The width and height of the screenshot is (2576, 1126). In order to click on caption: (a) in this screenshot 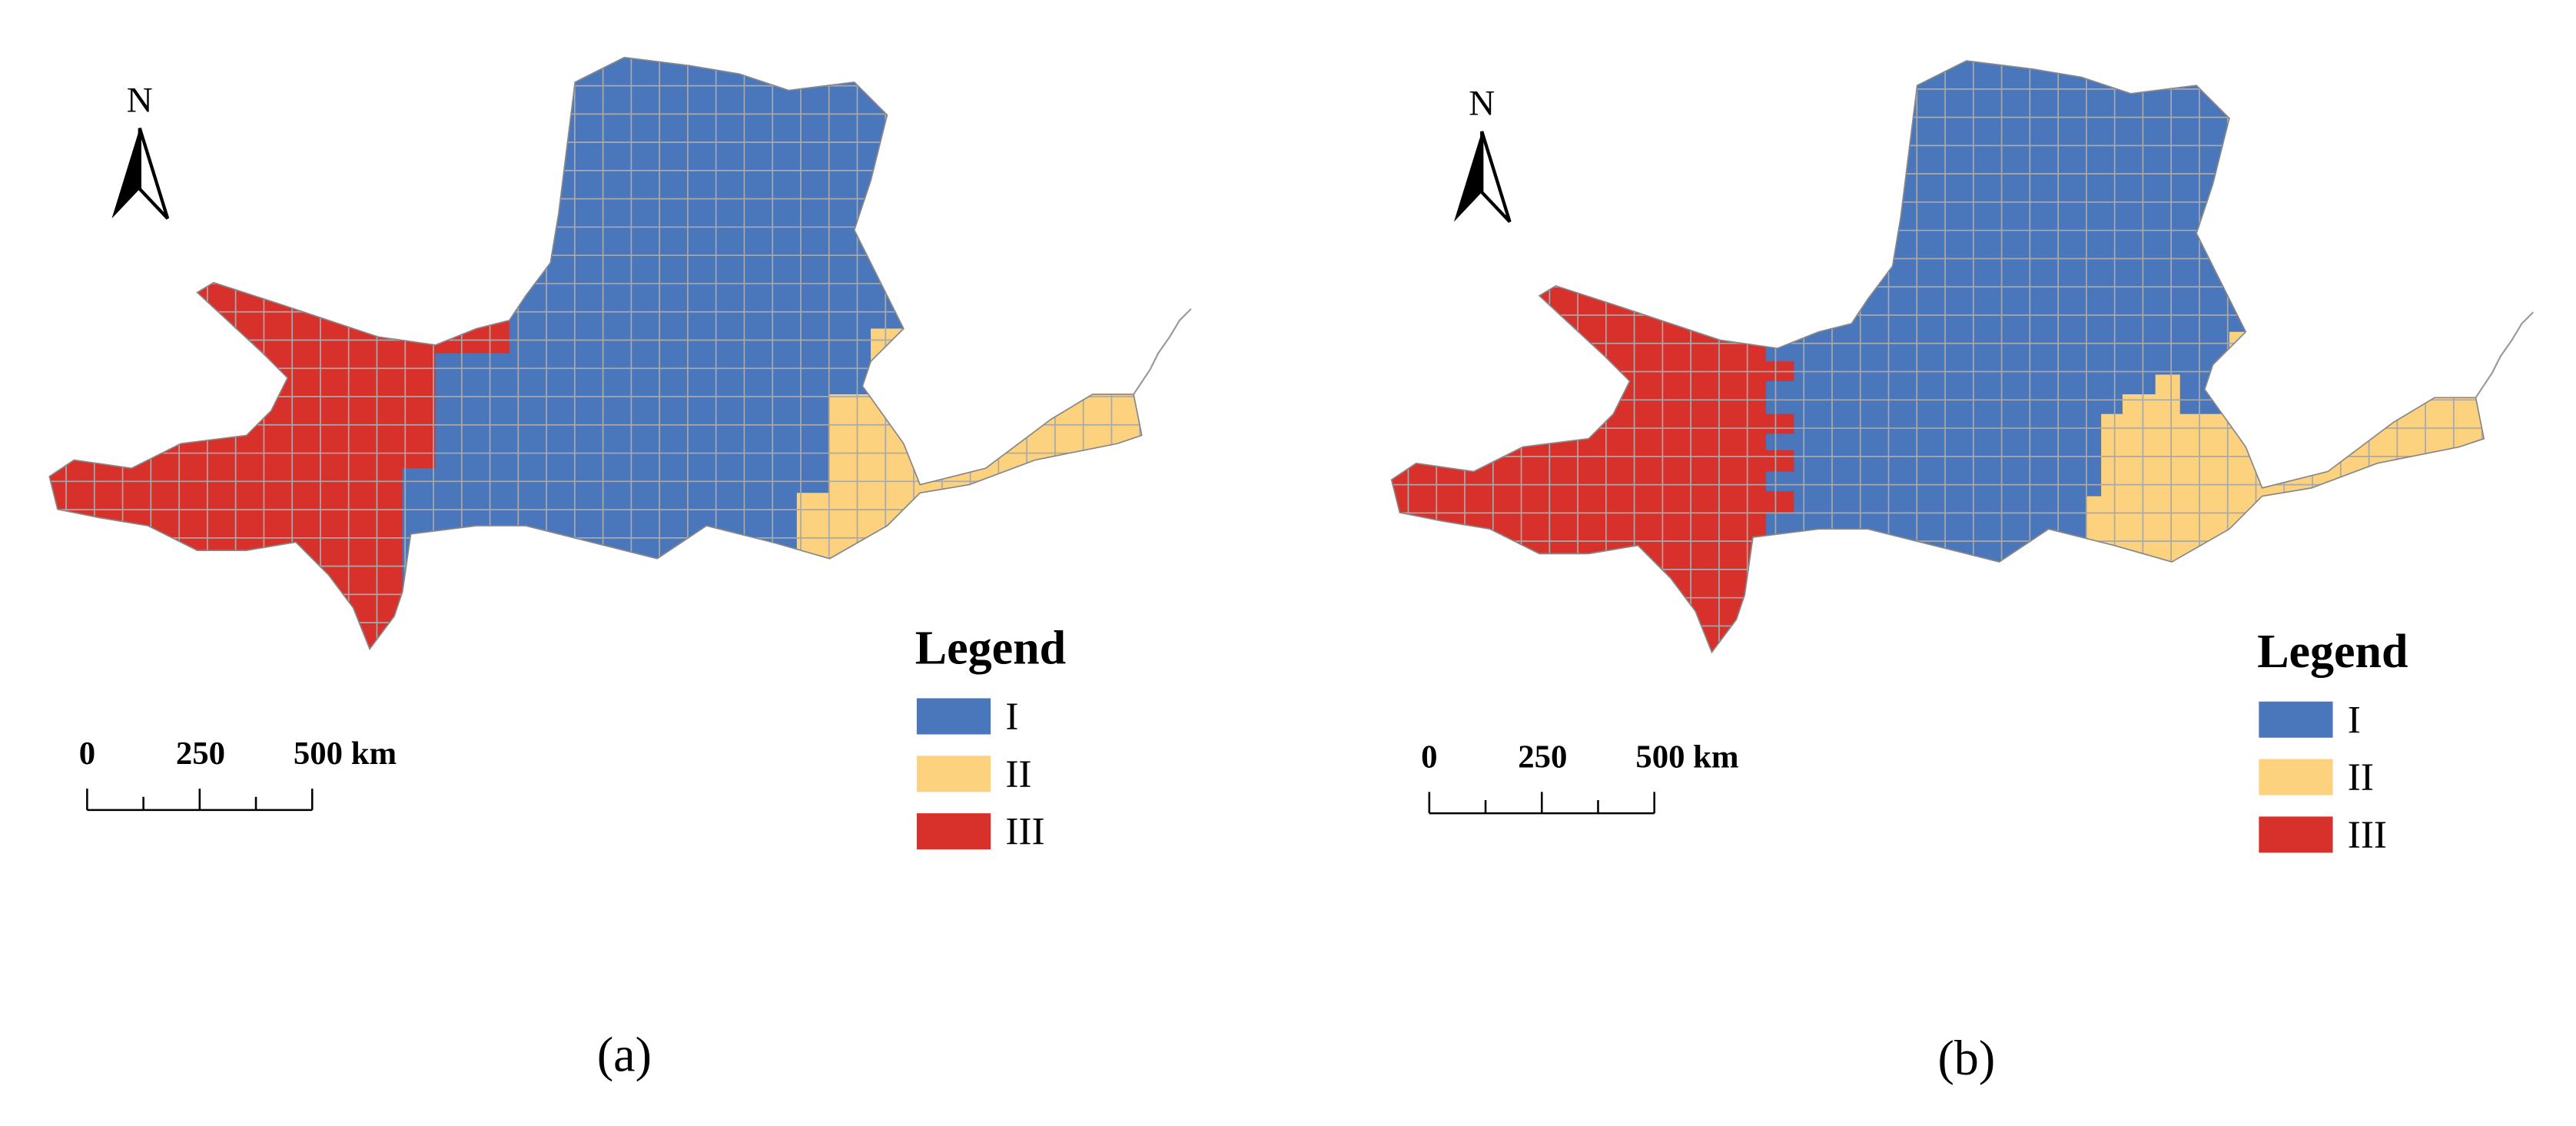, I will do `click(624, 1055)`.